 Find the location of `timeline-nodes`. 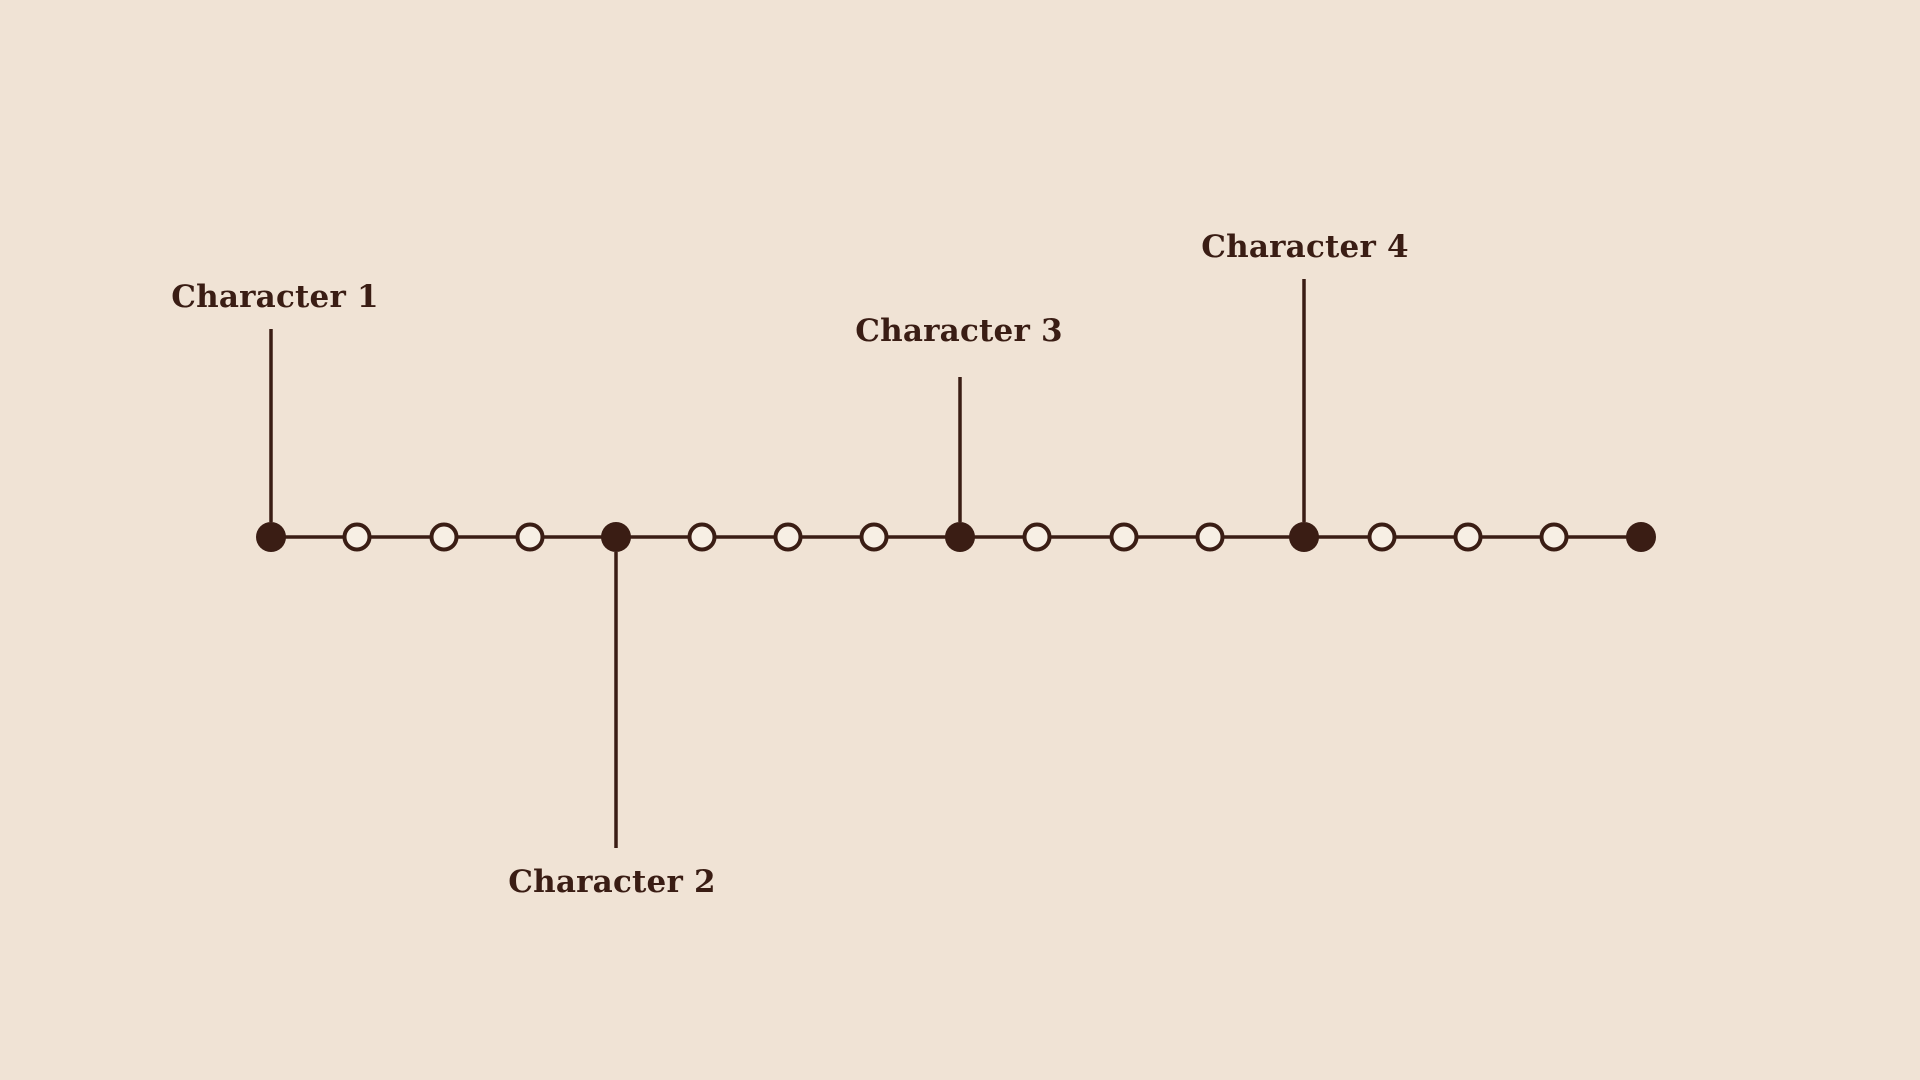

timeline-nodes is located at coordinates (956, 537).